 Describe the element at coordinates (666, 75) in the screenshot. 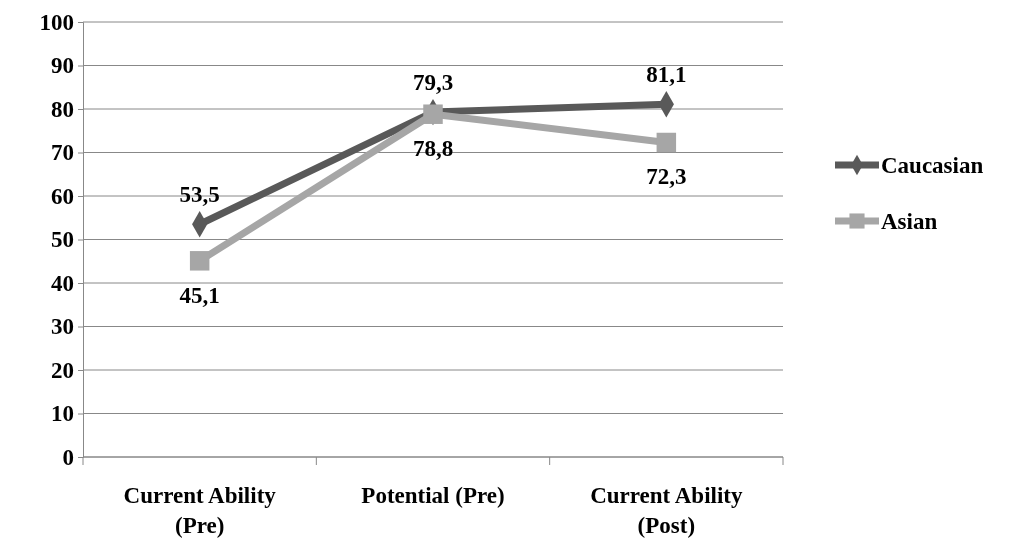

I see `data-label: 81,1` at that location.